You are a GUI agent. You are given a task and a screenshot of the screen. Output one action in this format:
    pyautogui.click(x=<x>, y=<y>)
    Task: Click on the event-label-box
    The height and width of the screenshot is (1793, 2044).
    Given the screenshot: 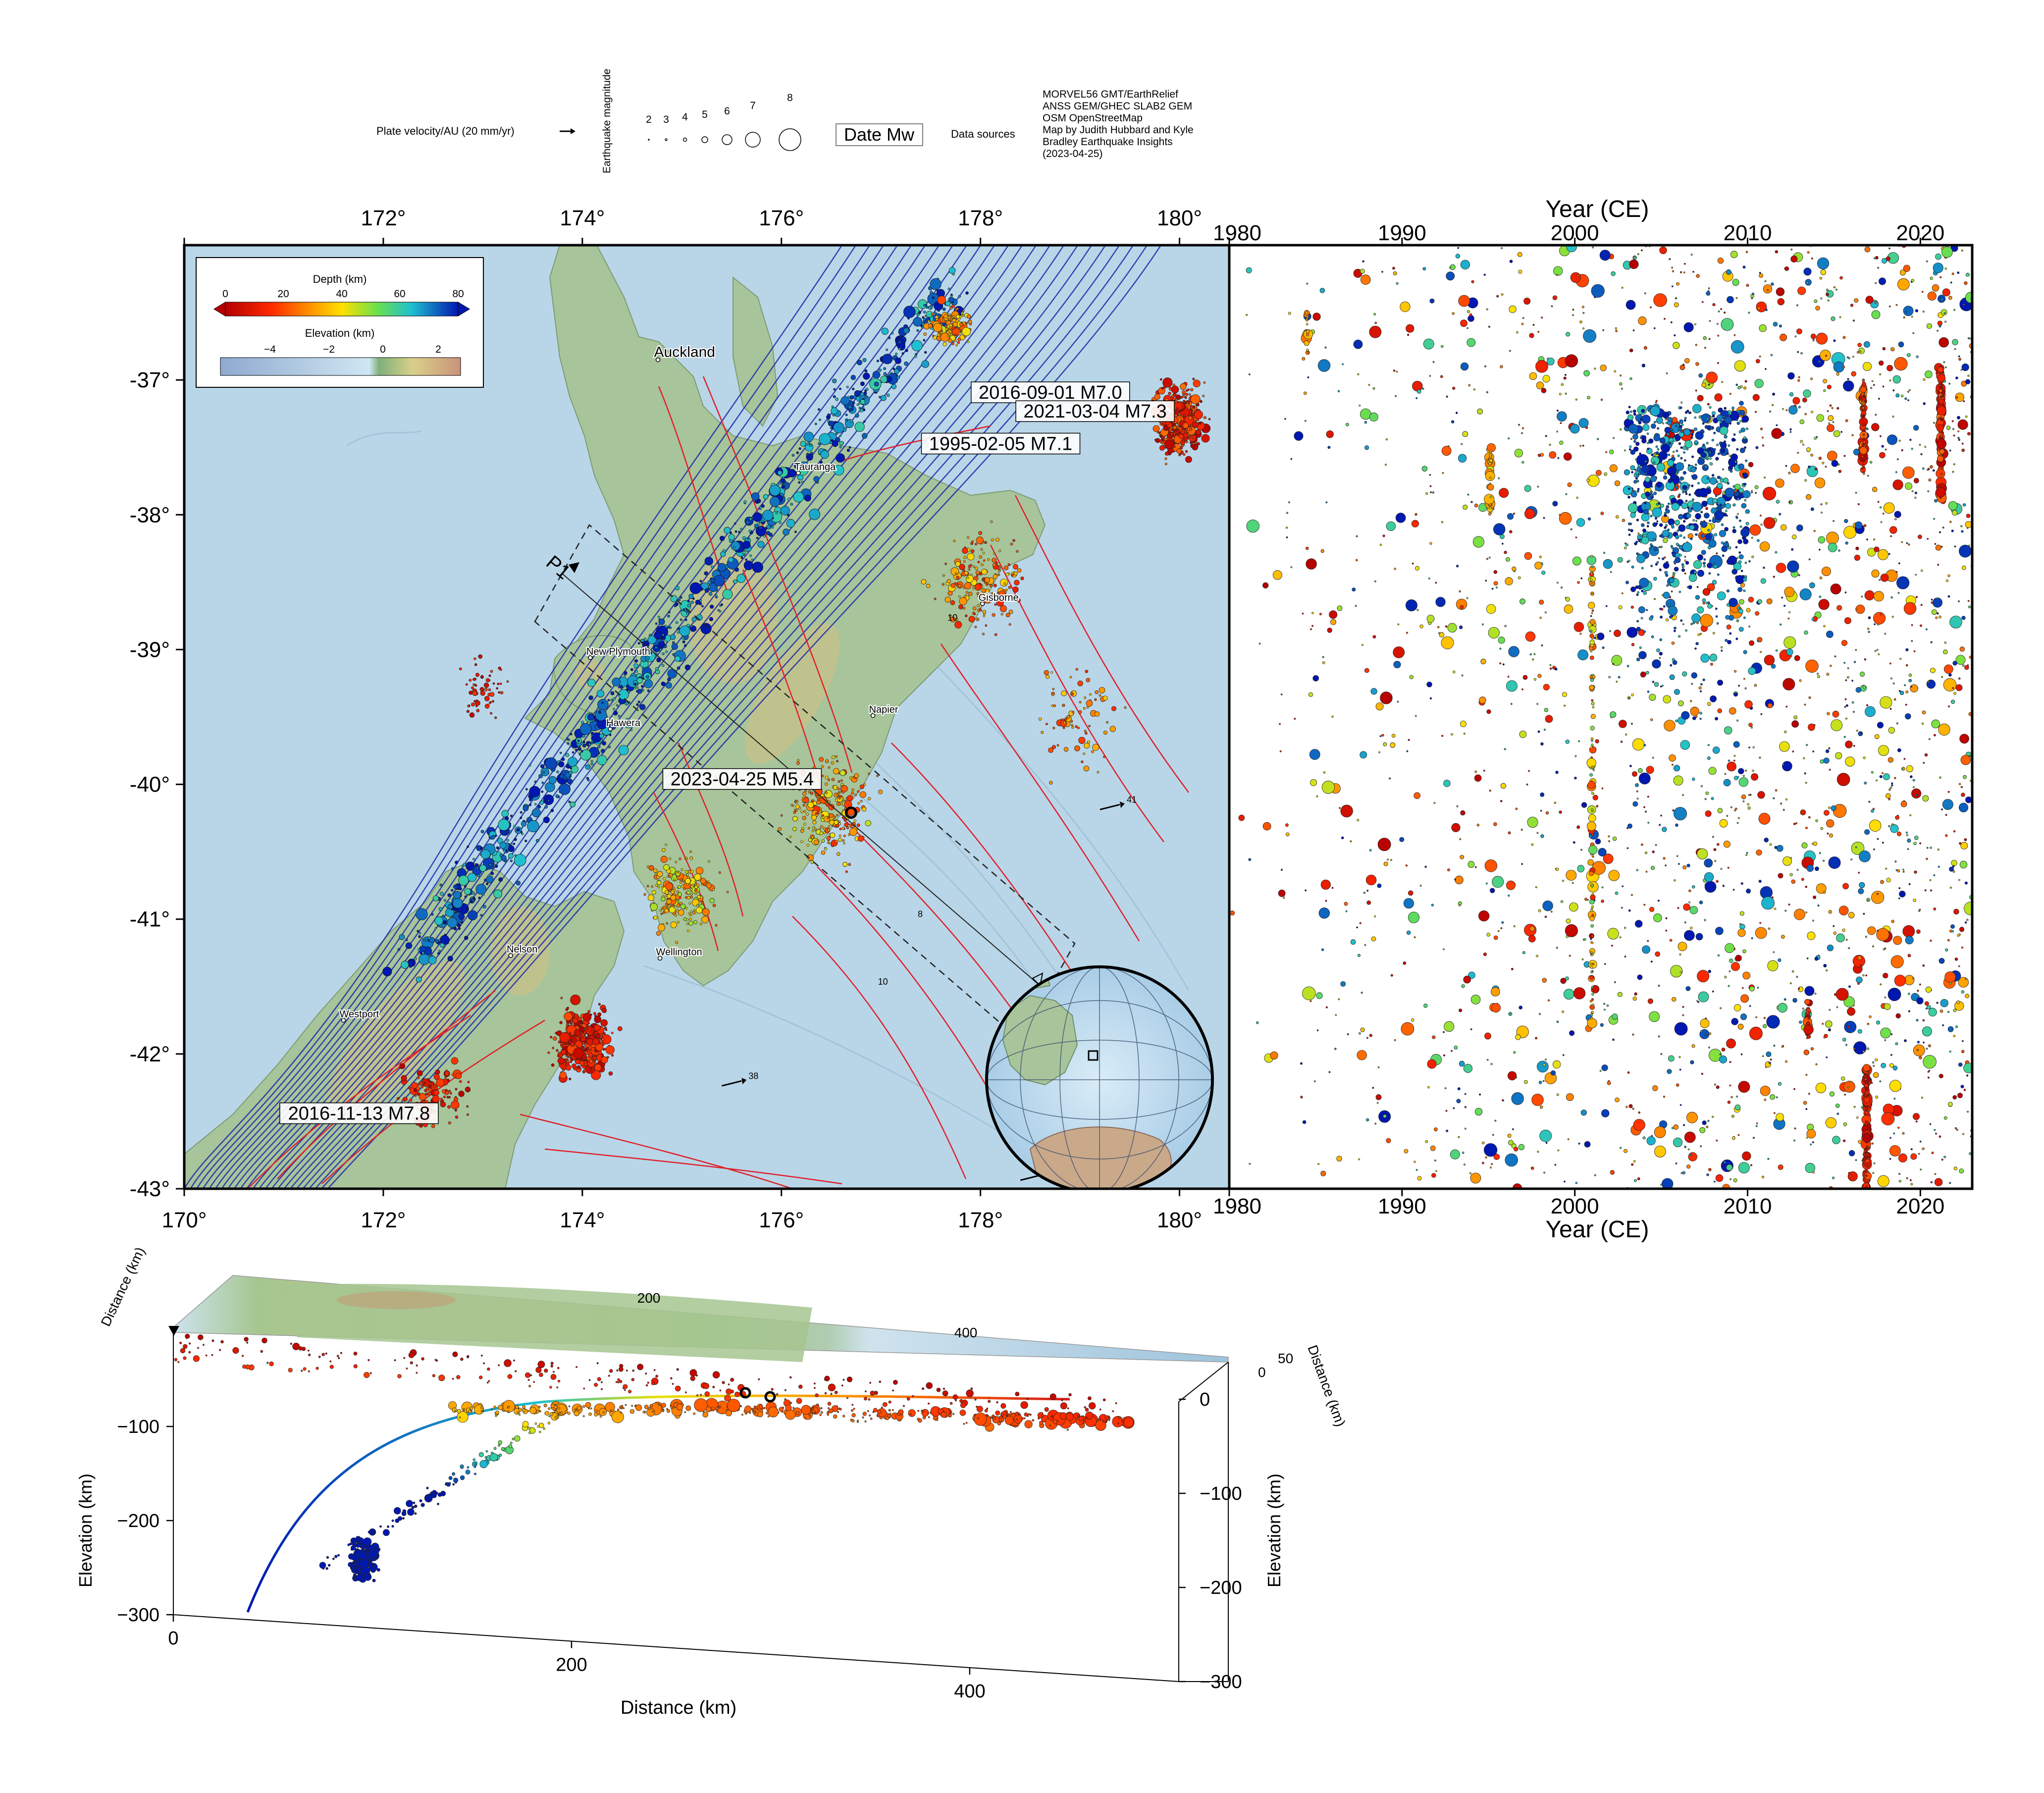 What is the action you would take?
    pyautogui.click(x=1001, y=443)
    